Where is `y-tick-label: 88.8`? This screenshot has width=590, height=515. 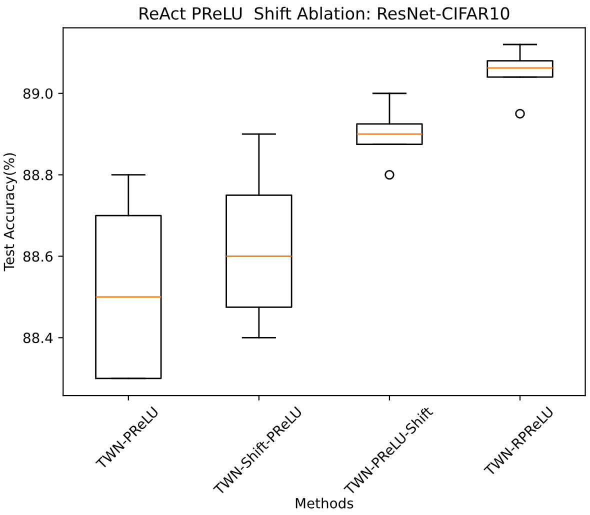 y-tick-label: 88.8 is located at coordinates (37, 175).